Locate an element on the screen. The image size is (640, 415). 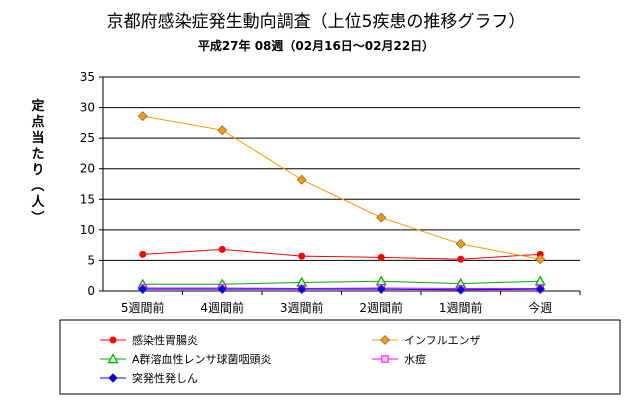
y-axis-label-char: 定 is located at coordinates (37, 106).